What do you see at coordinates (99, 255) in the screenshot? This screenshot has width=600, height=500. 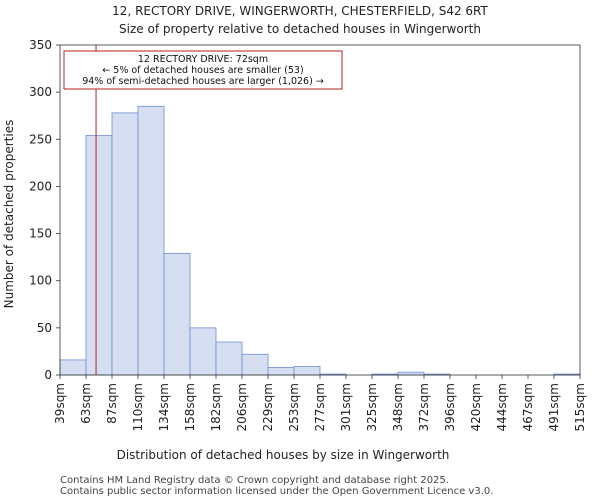 I see `bar-63sqm` at bounding box center [99, 255].